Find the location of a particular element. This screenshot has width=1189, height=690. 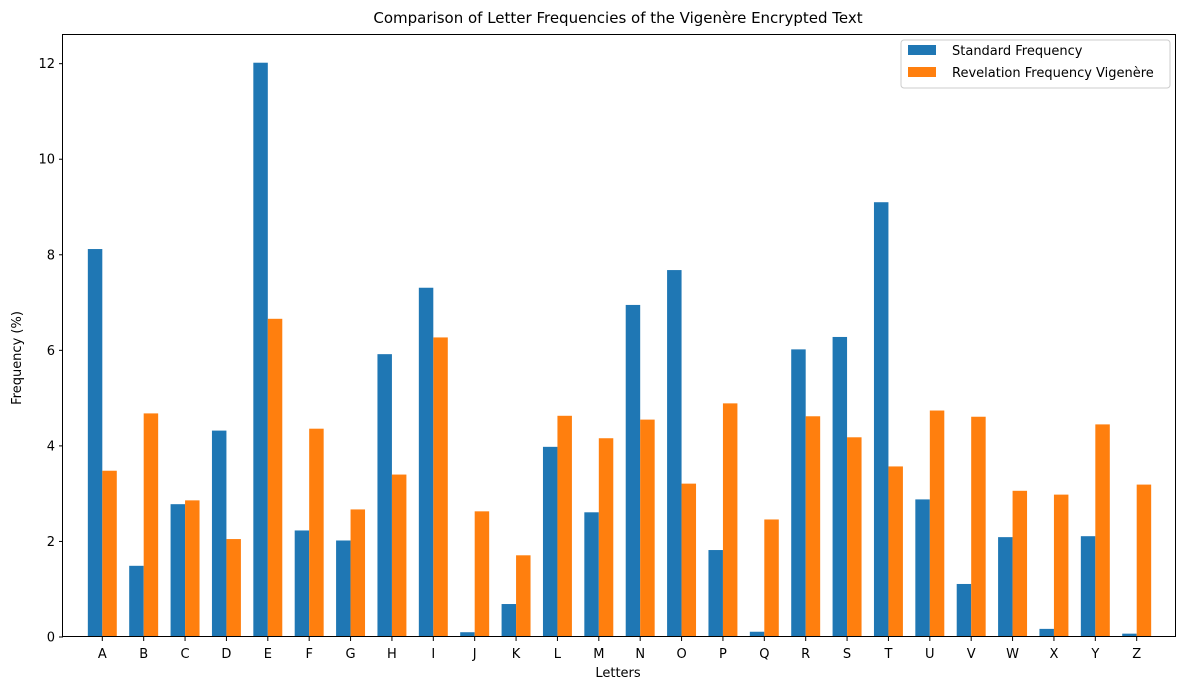

bar-standard-q is located at coordinates (757, 634).